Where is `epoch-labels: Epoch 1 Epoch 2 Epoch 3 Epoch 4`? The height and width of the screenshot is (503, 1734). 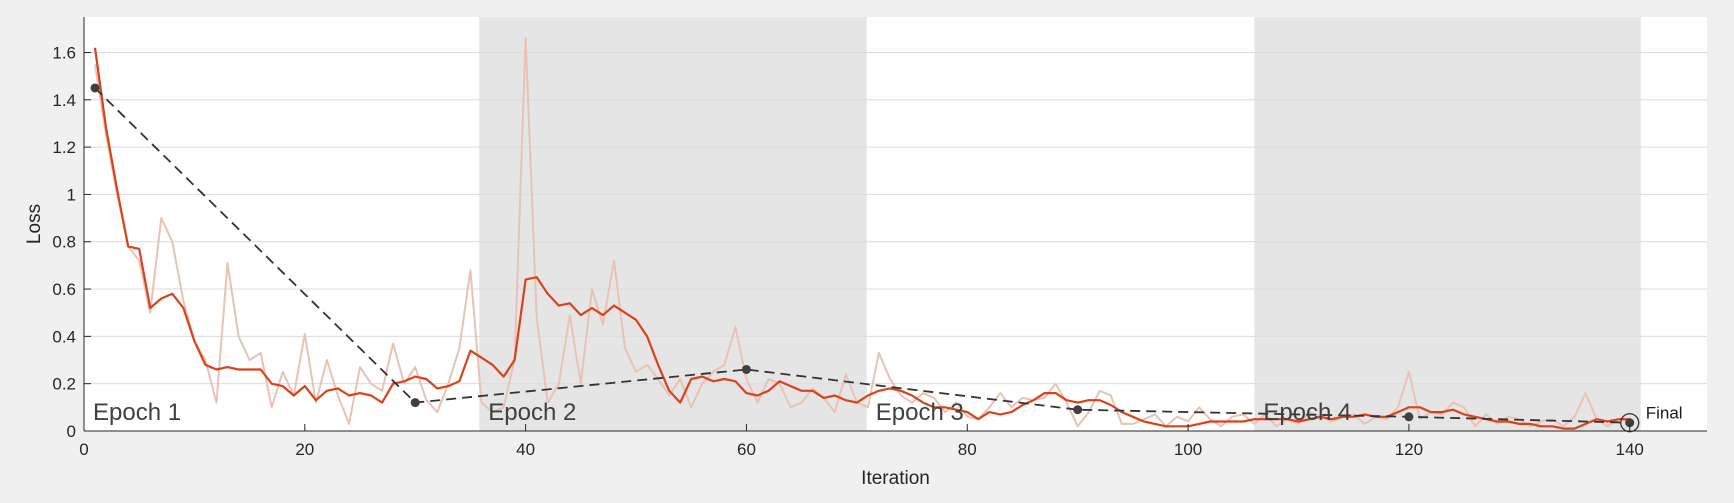
epoch-labels: Epoch 1 Epoch 2 Epoch 3 Epoch 4 is located at coordinates (722, 412).